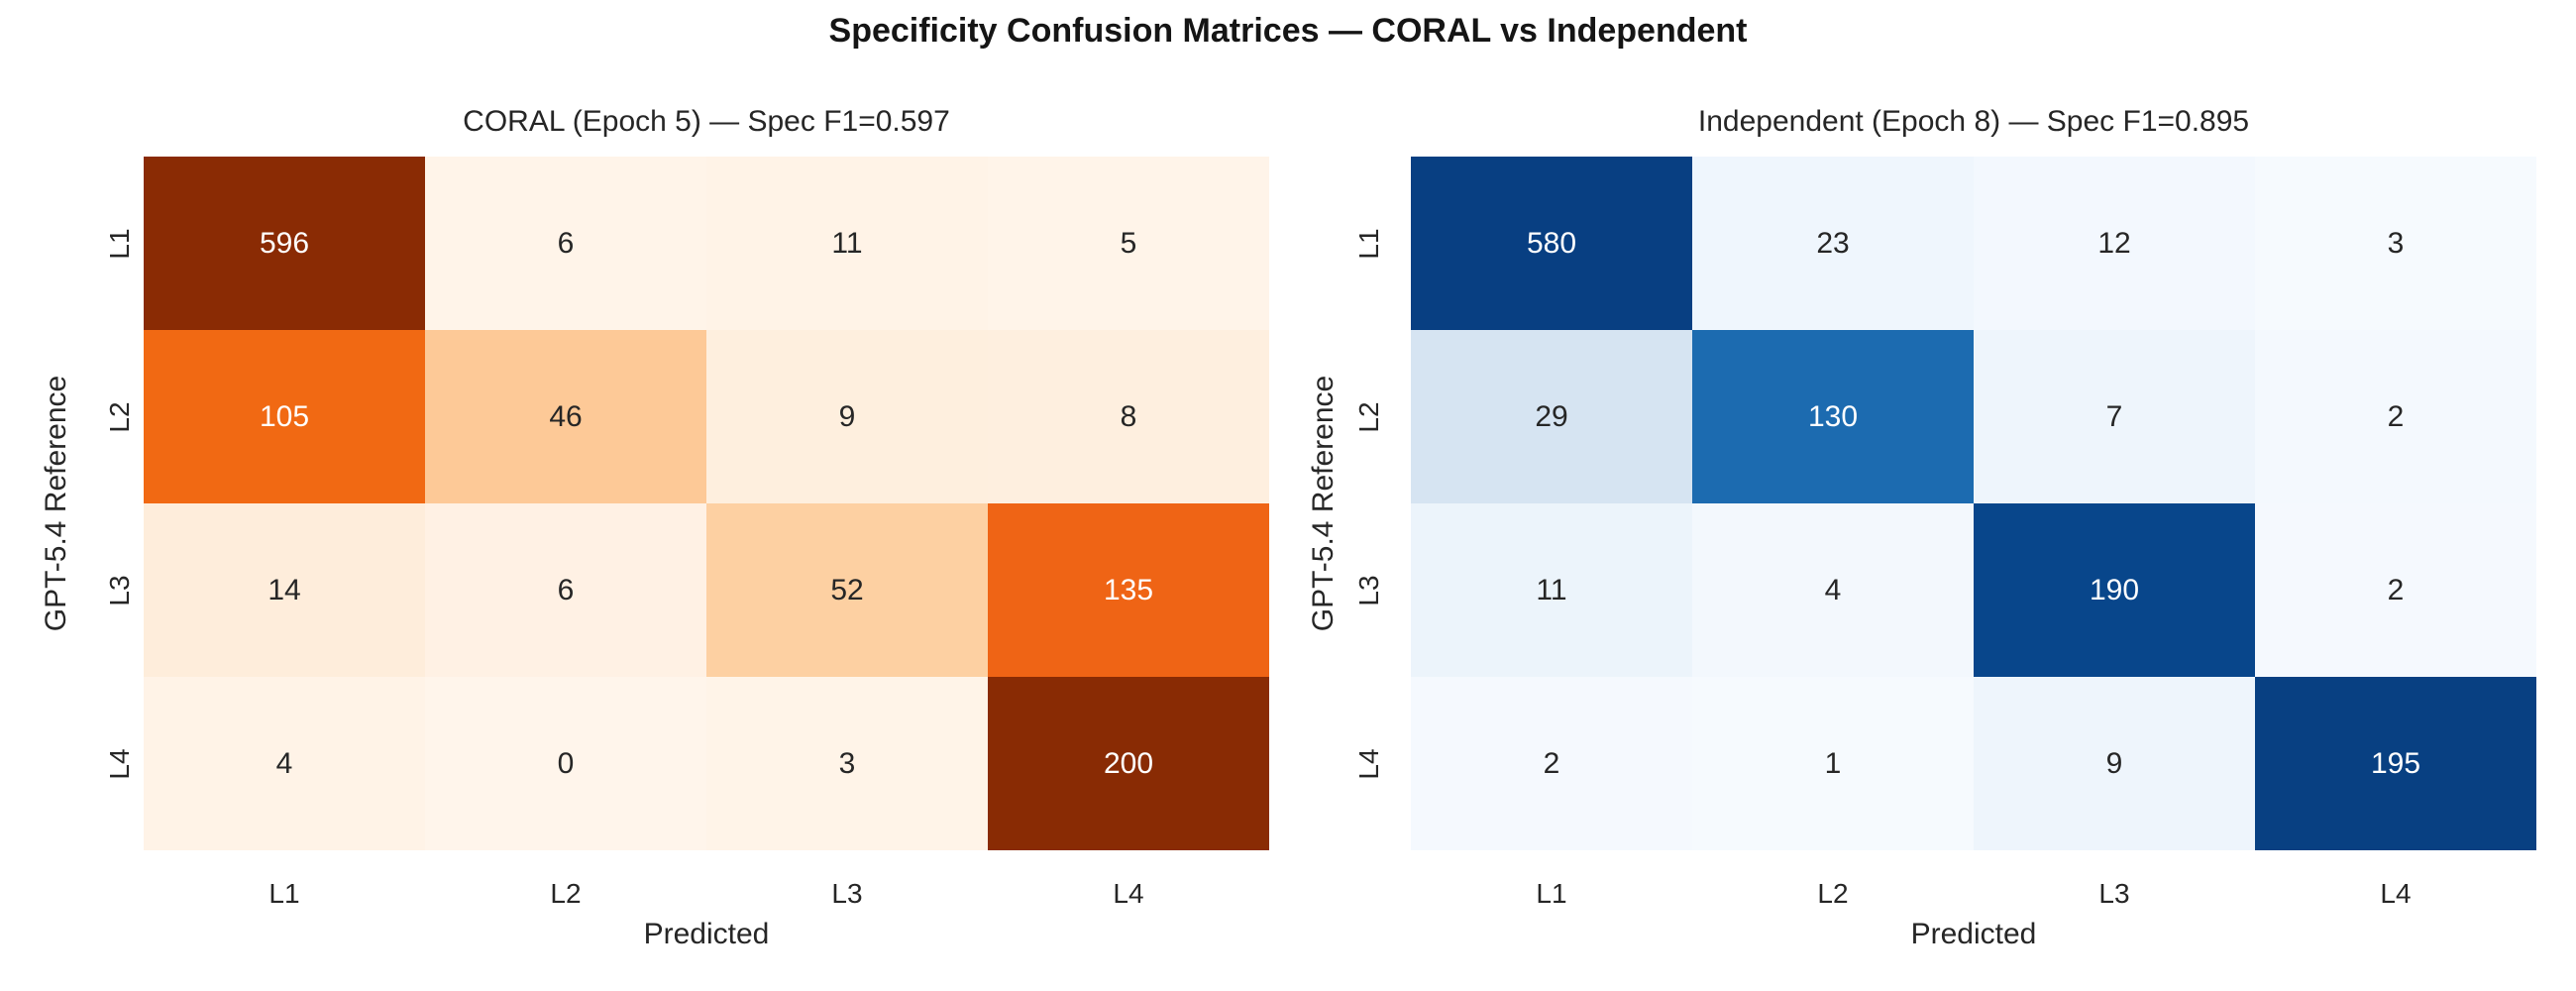 The image size is (2576, 991). I want to click on independent-cell-L1-L1: 580, so click(1551, 243).